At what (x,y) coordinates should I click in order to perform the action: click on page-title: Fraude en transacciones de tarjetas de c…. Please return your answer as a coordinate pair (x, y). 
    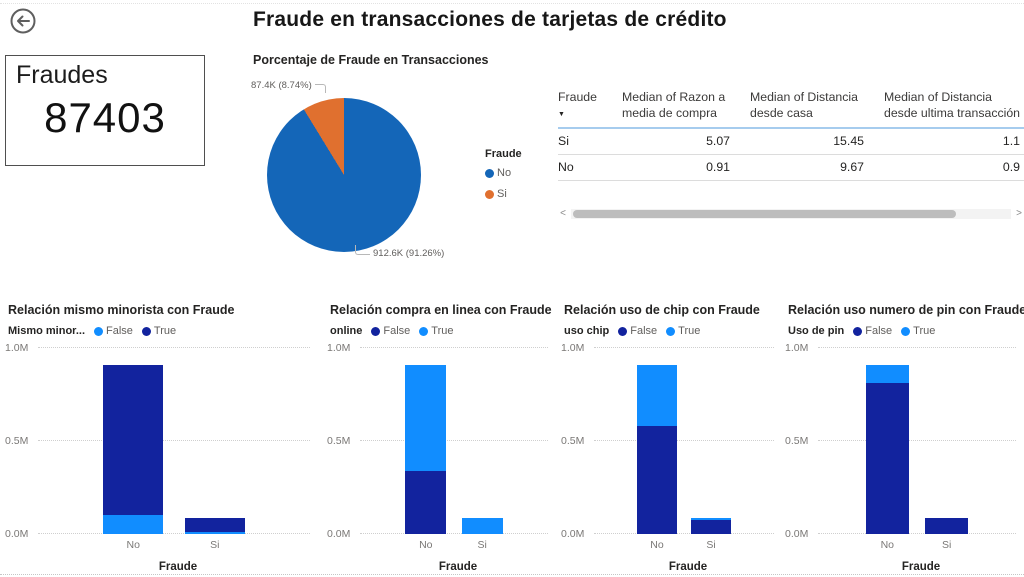
    Looking at the image, I should click on (490, 19).